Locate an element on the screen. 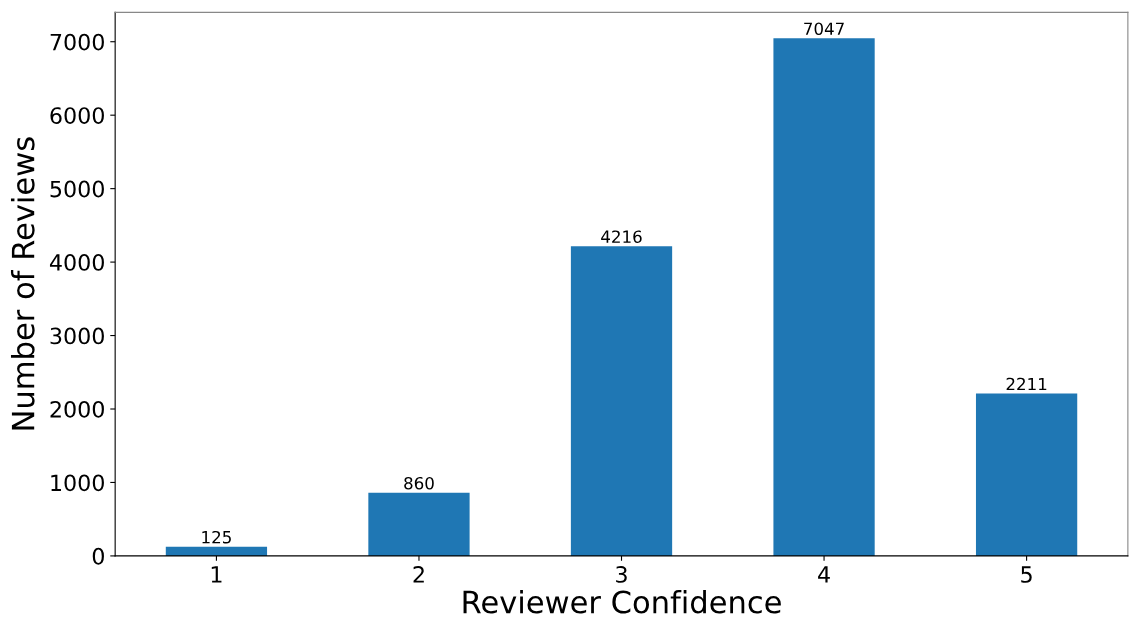 The height and width of the screenshot is (617, 1129). y-tick-label: 1000 is located at coordinates (77, 483).